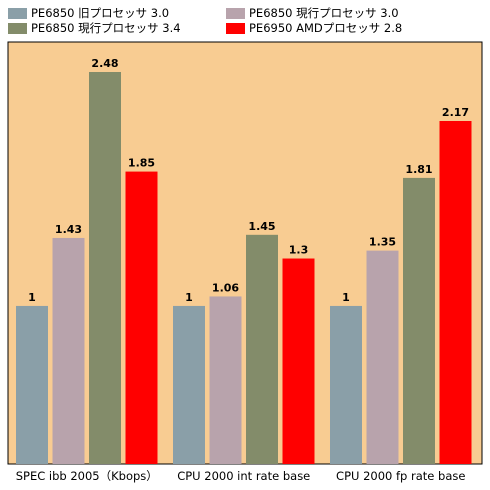  I want to click on category-label-1: SPEC ibb 2005（Kbops）, so click(87, 476).